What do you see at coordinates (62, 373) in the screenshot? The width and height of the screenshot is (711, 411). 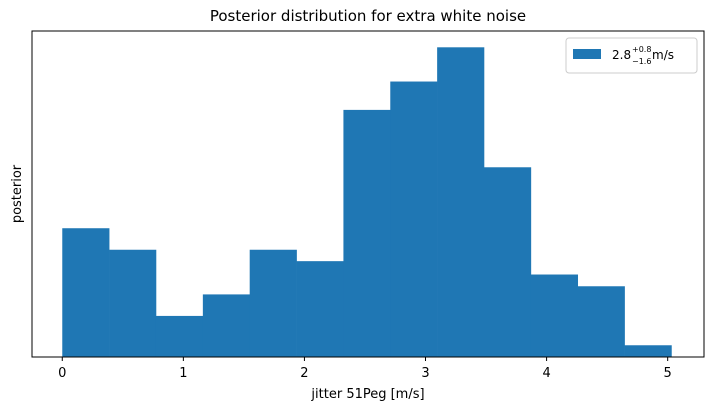 I see `x-tick-label: 0` at bounding box center [62, 373].